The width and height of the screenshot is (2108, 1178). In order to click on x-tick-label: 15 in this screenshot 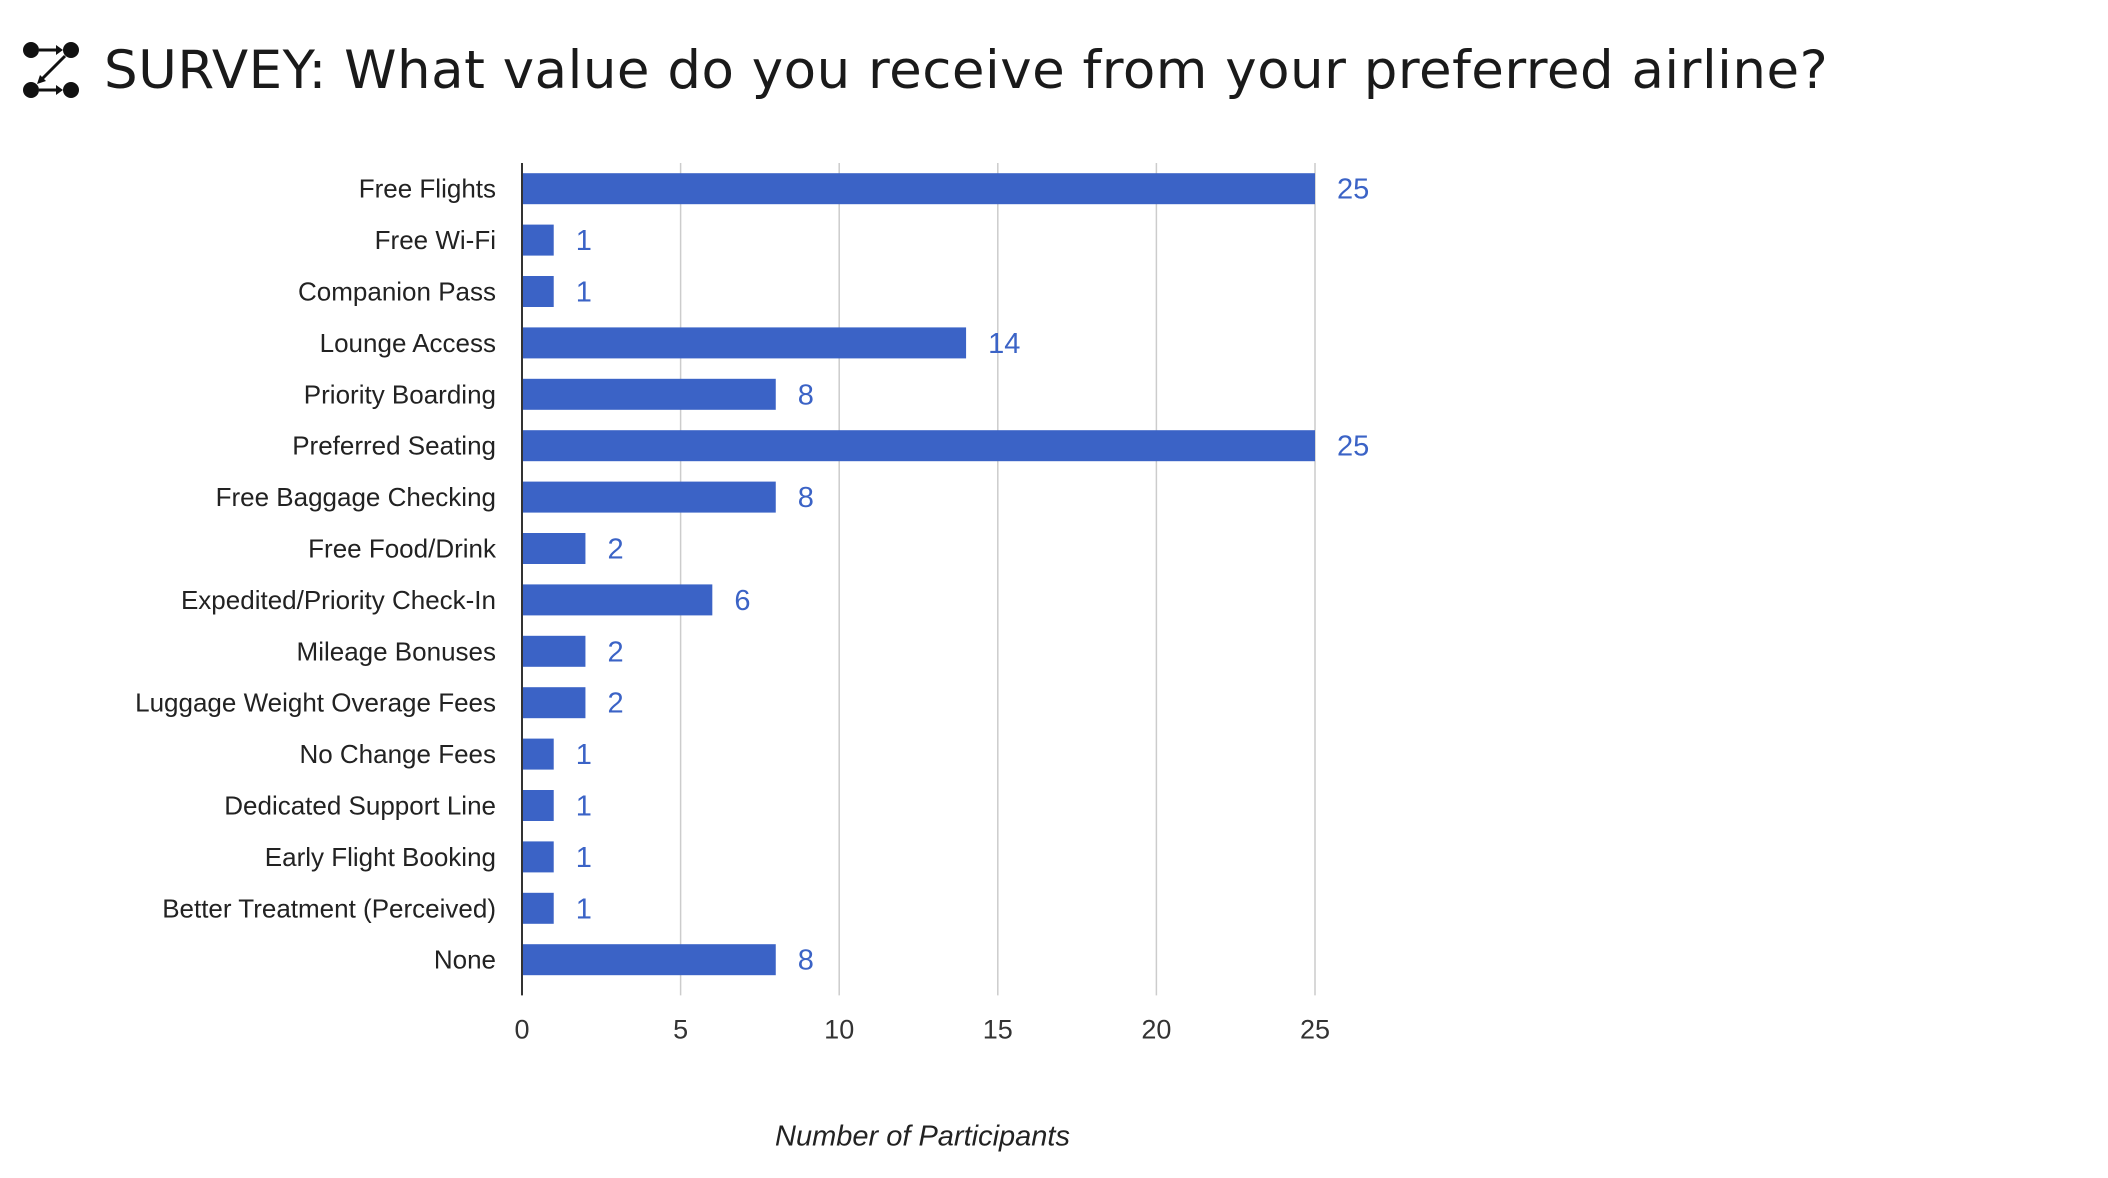, I will do `click(998, 1029)`.